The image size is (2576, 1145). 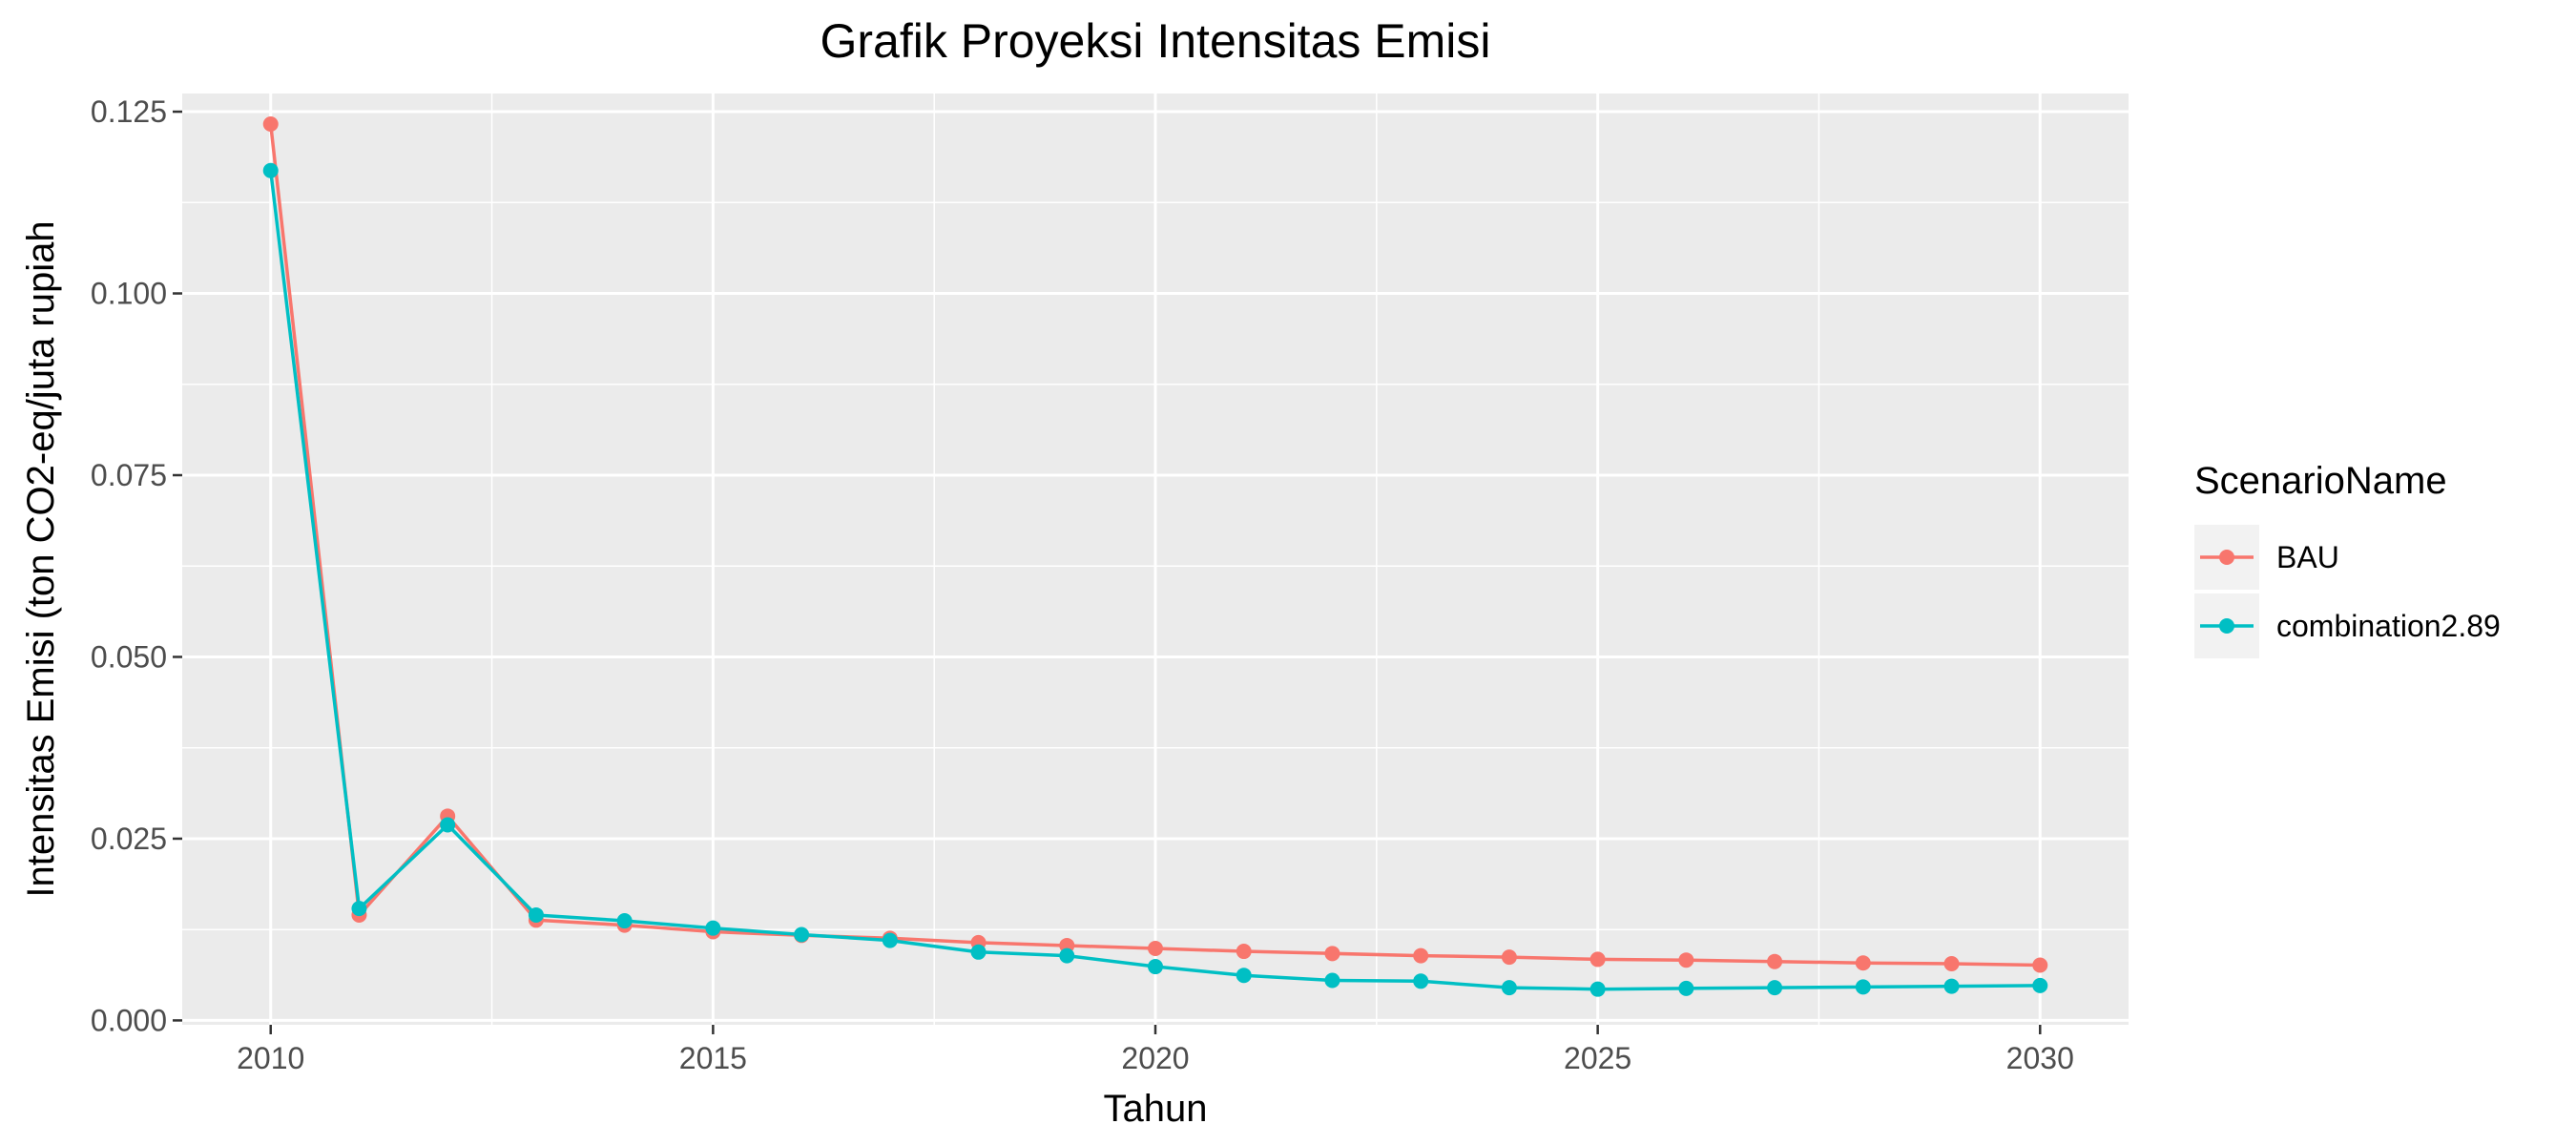 I want to click on y-tick-label: 0.050, so click(x=129, y=656).